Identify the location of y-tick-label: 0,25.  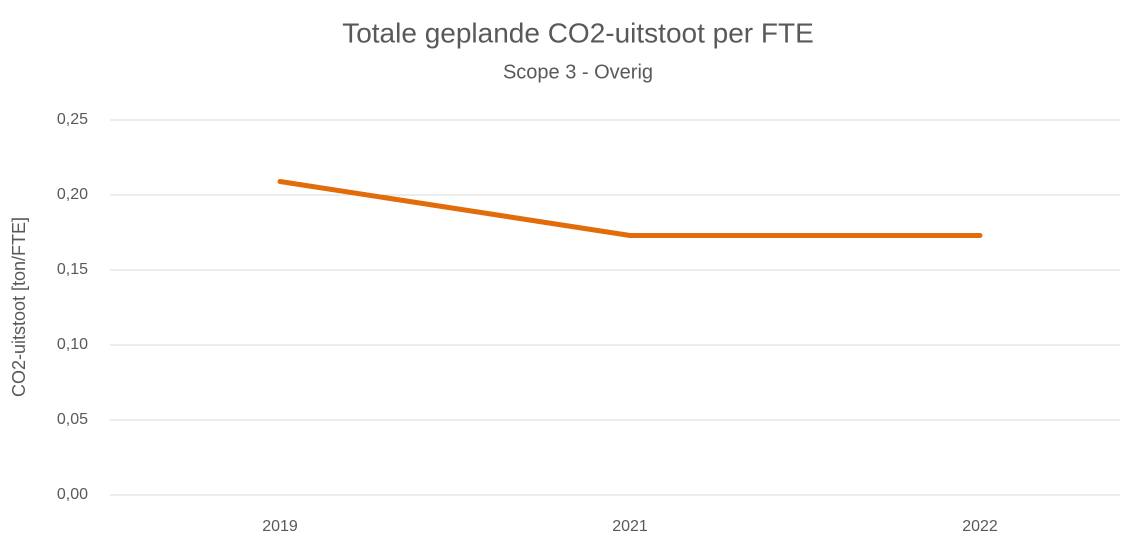
(72, 119).